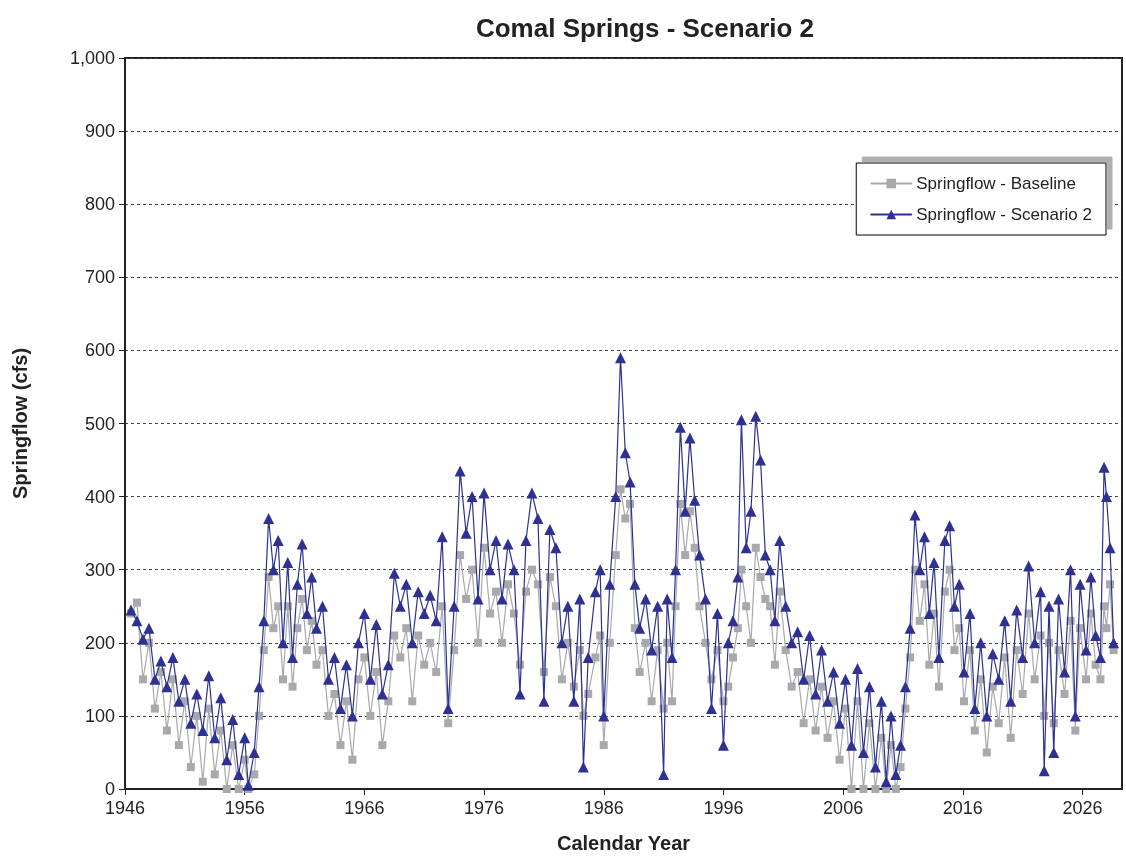  What do you see at coordinates (99, 496) in the screenshot?
I see `y-tick-label: 400` at bounding box center [99, 496].